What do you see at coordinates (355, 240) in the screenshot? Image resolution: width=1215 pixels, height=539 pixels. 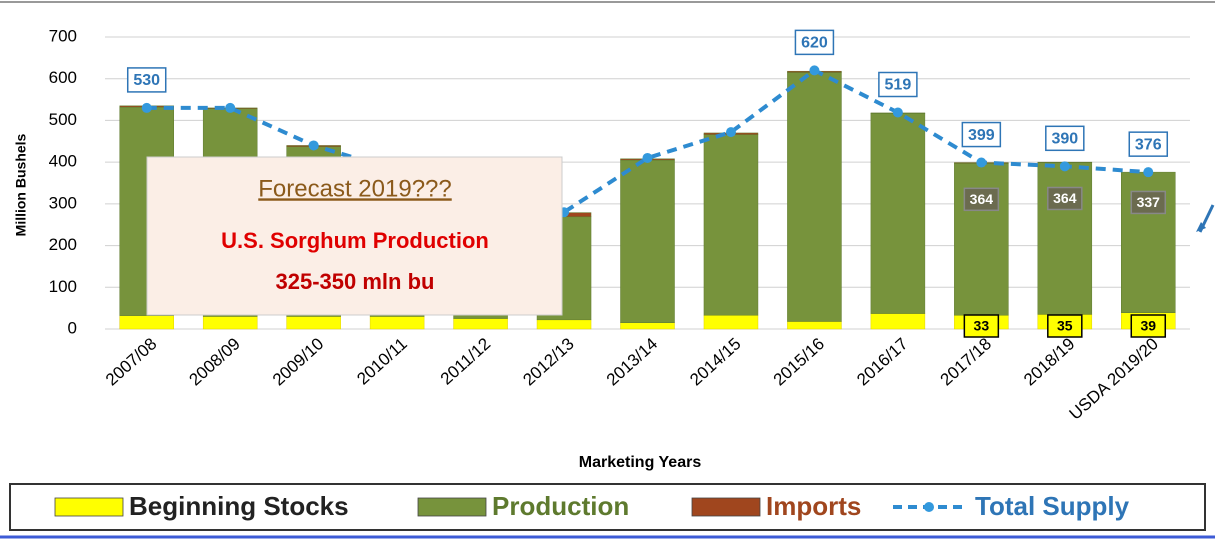 I see `annotation-line: U.S. Sorghum Production` at bounding box center [355, 240].